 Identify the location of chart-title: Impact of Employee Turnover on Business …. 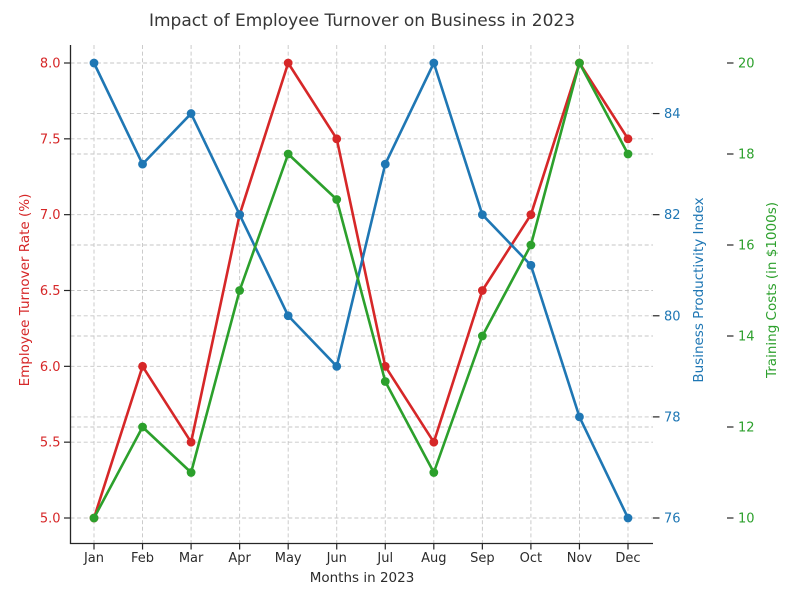
(362, 21).